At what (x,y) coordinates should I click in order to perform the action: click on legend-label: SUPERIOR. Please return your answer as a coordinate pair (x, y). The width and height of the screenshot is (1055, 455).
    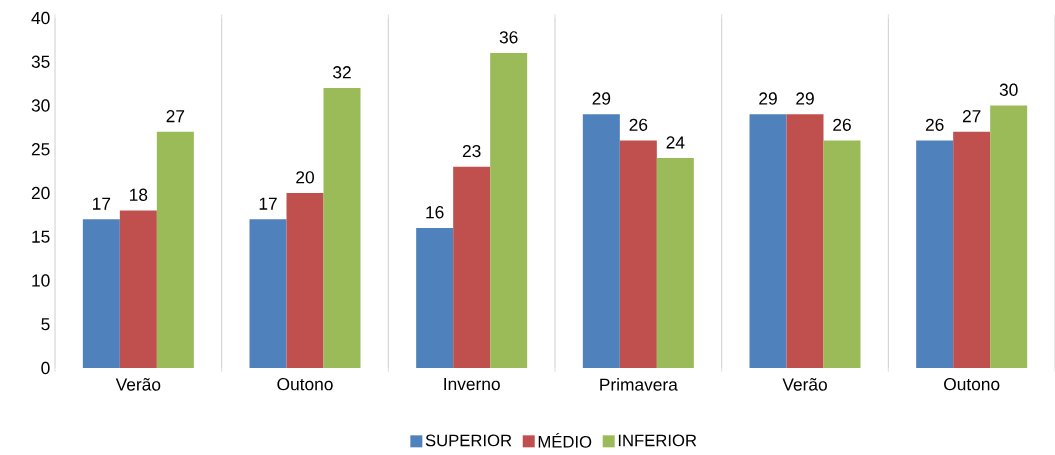
    Looking at the image, I should click on (468, 440).